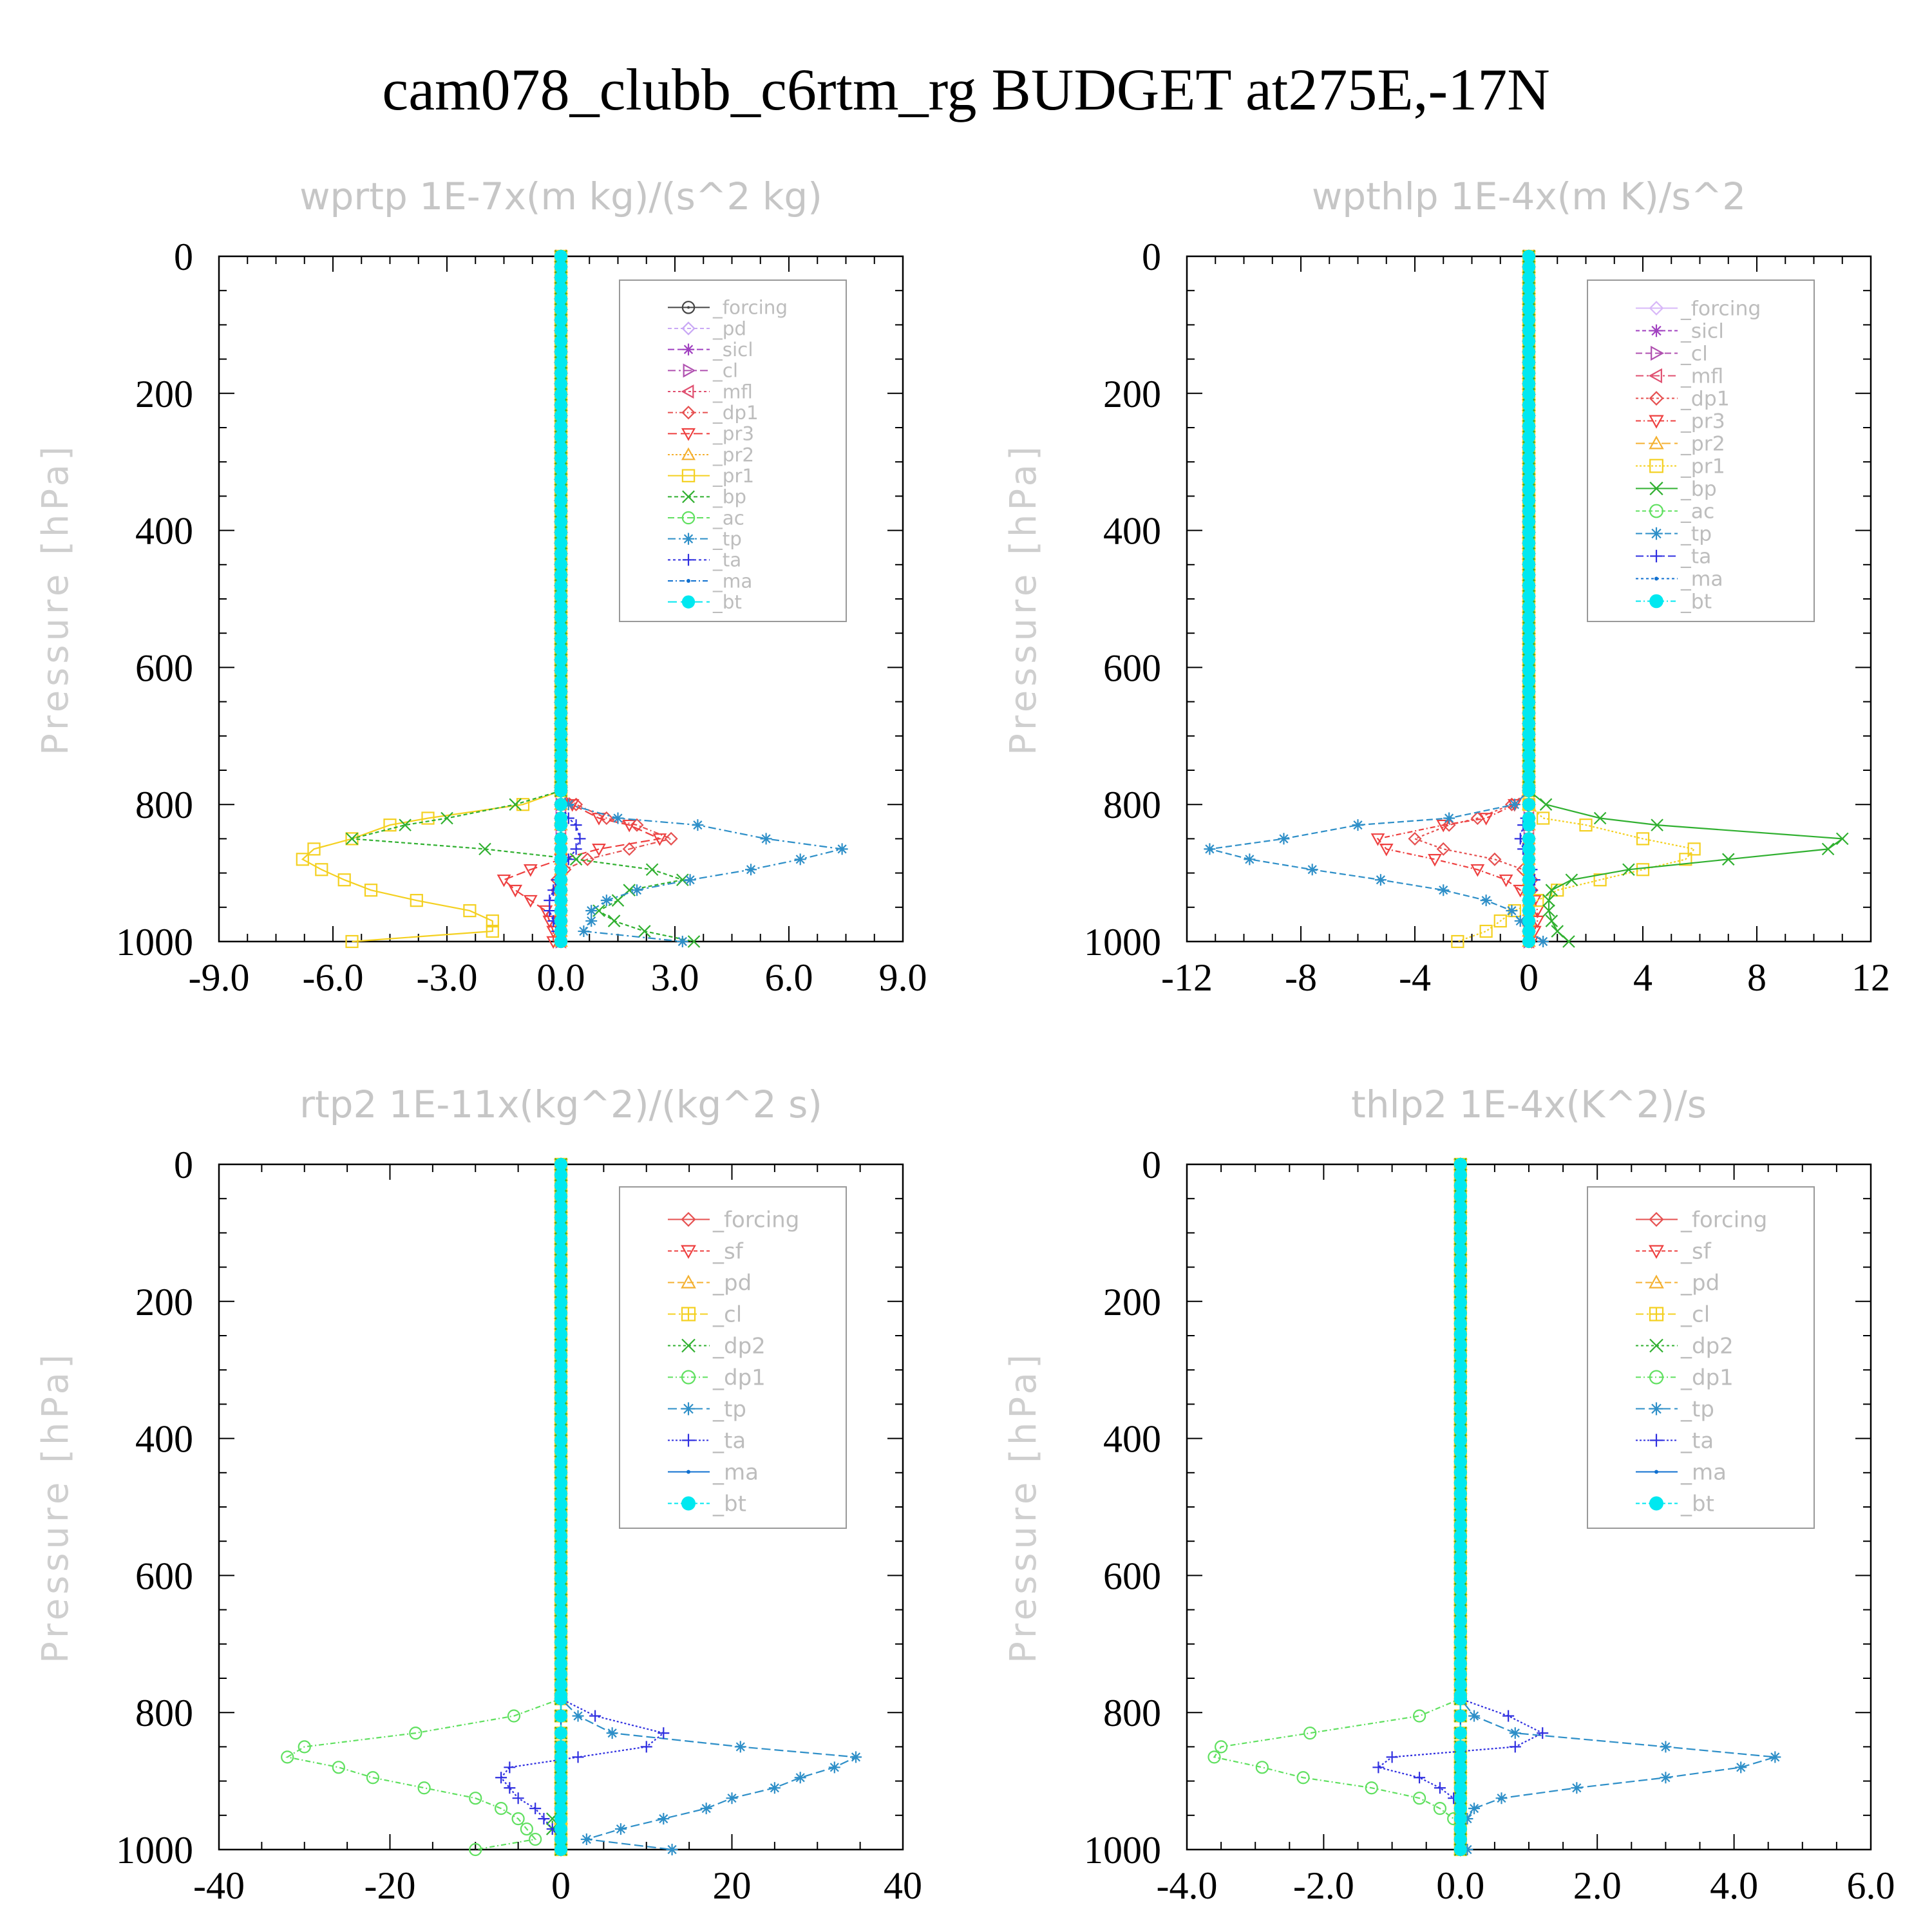 Image resolution: width=1932 pixels, height=1932 pixels. I want to click on legend: _forcing _sf _pd _cl _dp2 _dp1 _tp _ta _ma _bt, so click(1701, 1357).